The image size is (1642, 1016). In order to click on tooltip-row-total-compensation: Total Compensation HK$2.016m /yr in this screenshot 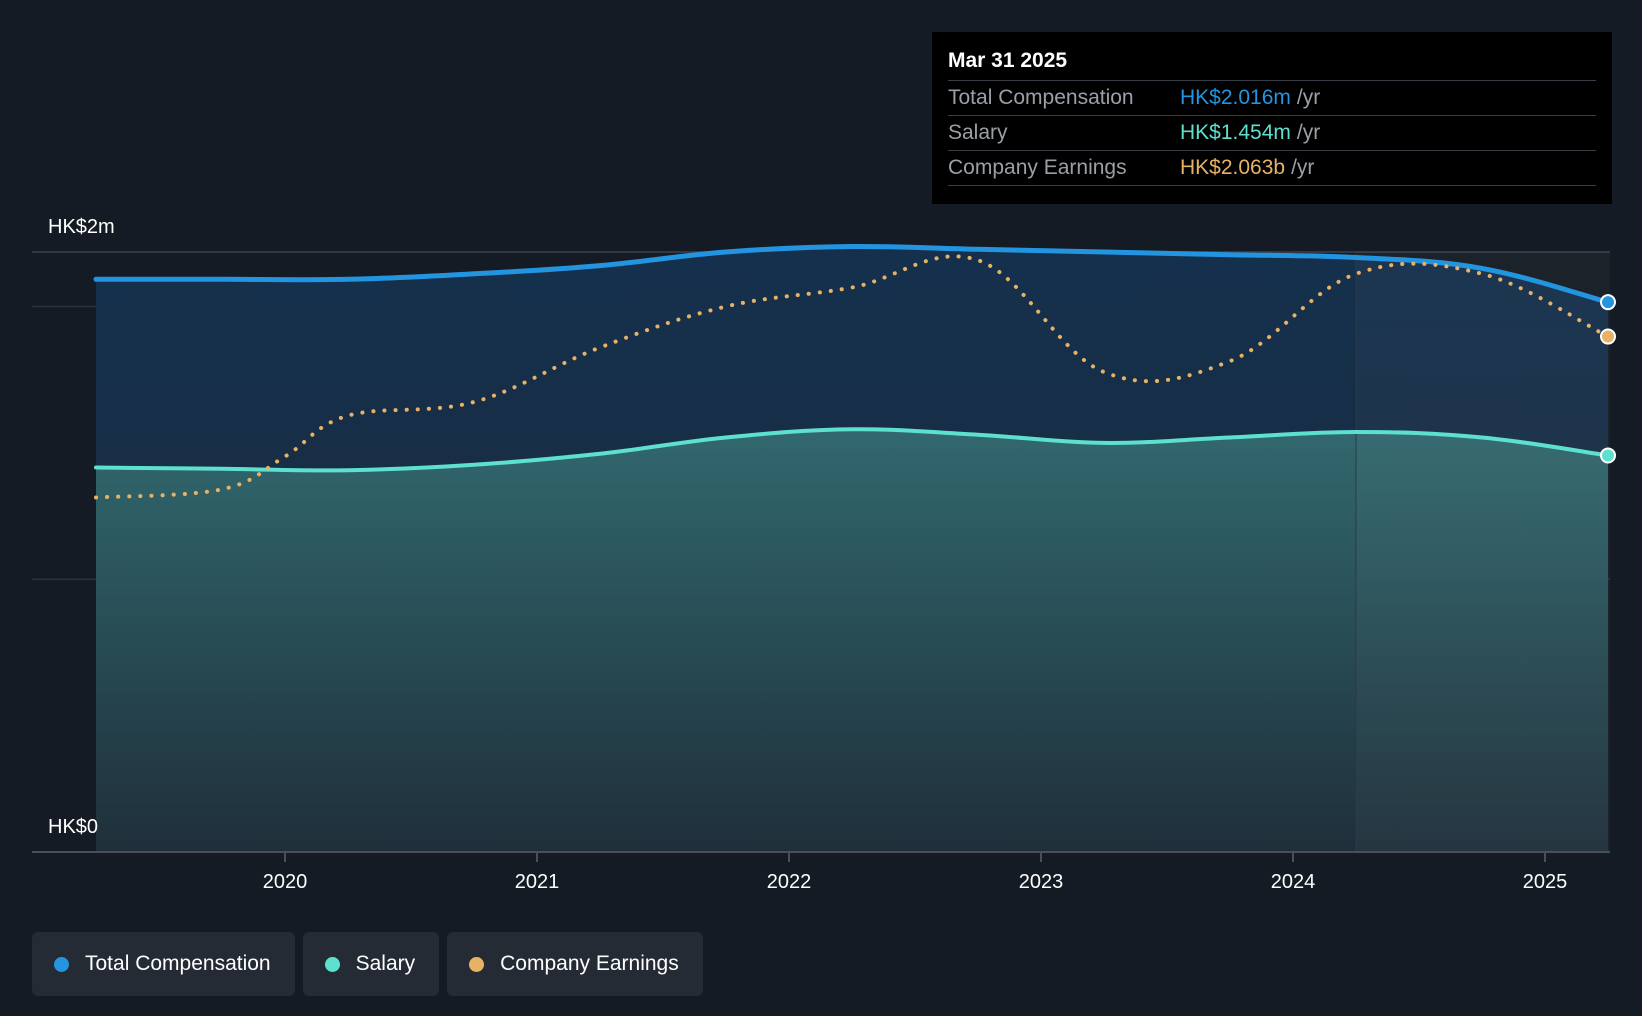, I will do `click(1272, 97)`.